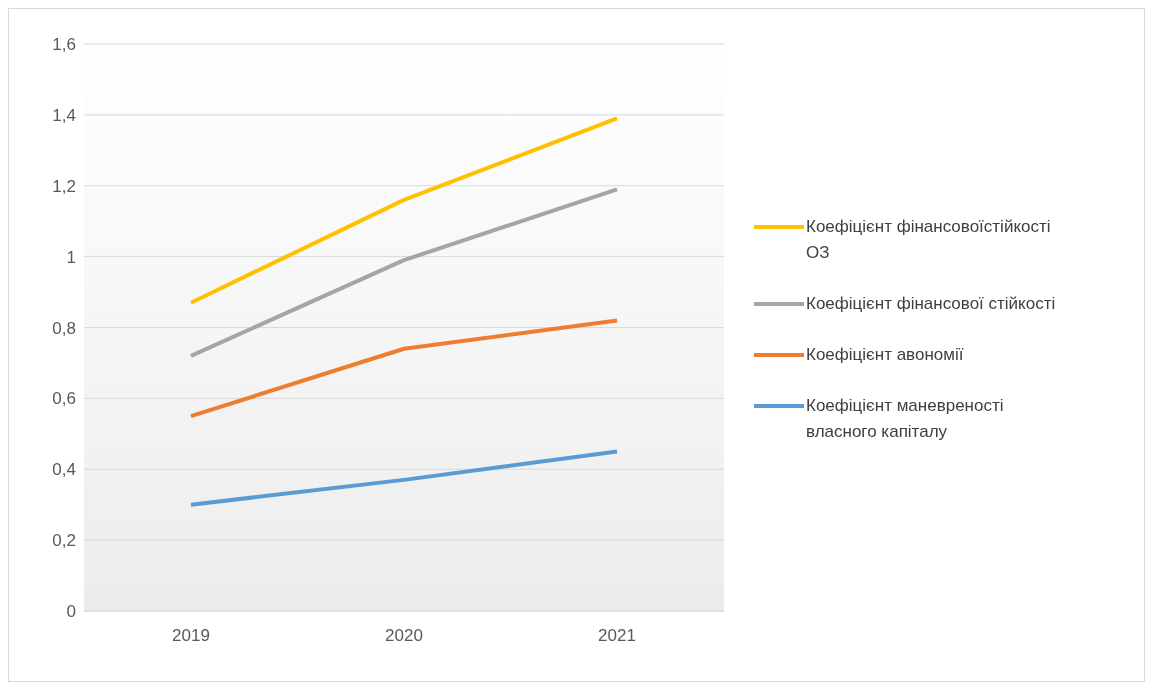 The image size is (1151, 687). I want to click on legend-label: Коефіцієнт авономії, so click(885, 355).